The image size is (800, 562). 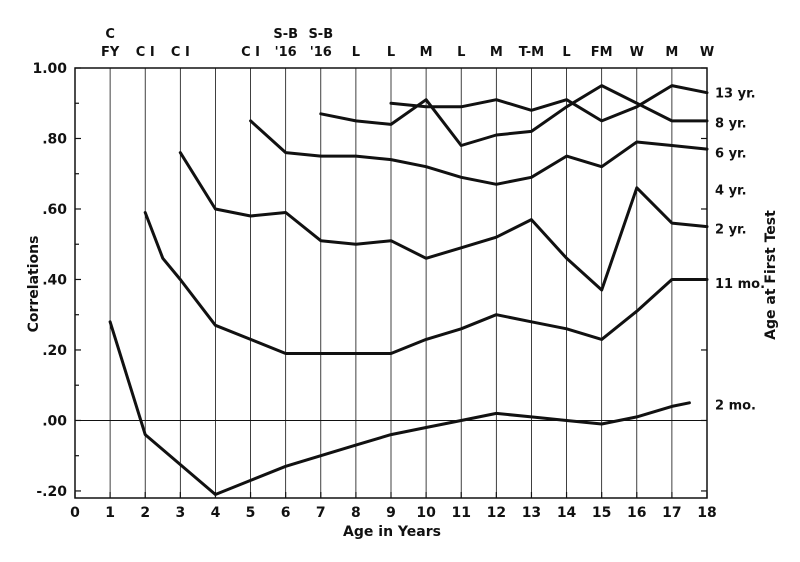 I want to click on x-tick-label: 5, so click(x=251, y=513).